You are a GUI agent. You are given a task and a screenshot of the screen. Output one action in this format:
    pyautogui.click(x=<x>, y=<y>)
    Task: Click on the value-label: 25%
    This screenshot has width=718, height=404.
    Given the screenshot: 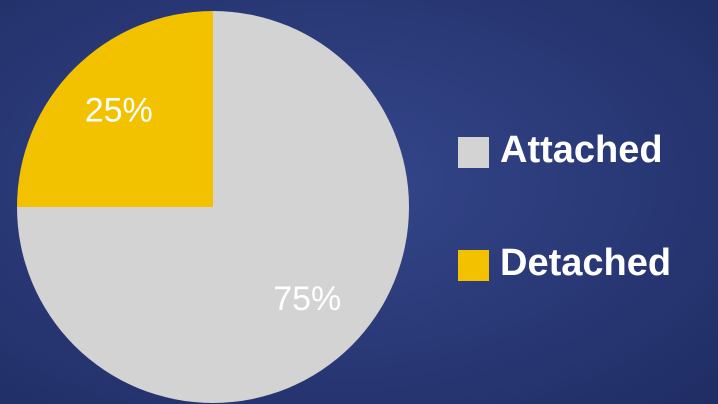 What is the action you would take?
    pyautogui.click(x=119, y=111)
    